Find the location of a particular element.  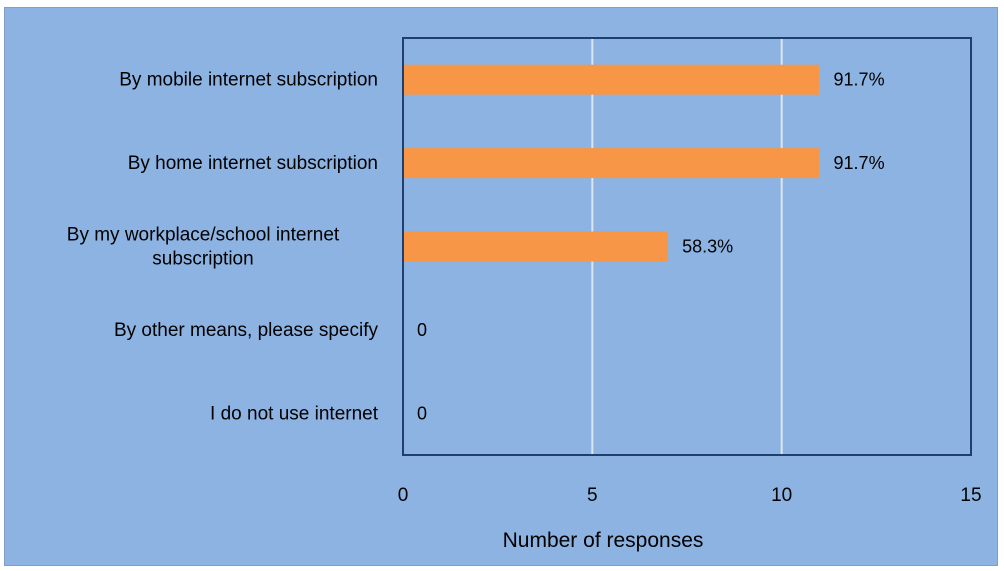

x-tick-label: 0 is located at coordinates (403, 495).